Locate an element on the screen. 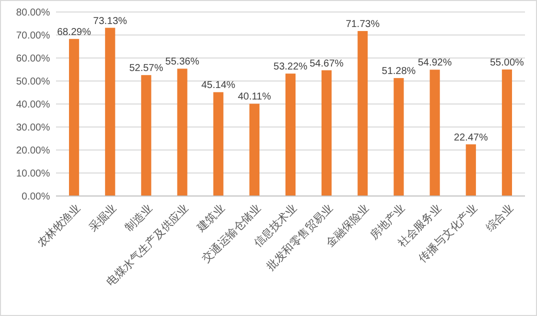 This screenshot has width=537, height=316. data-label: 55.00% is located at coordinates (507, 63).